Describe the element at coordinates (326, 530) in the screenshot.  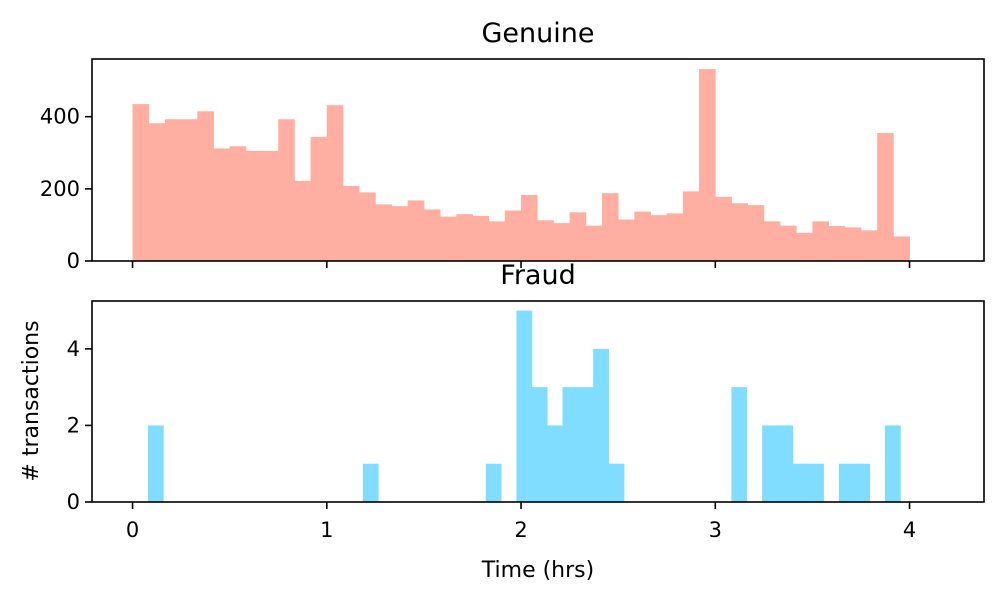
I see `fraud-x-tick-label: 1` at that location.